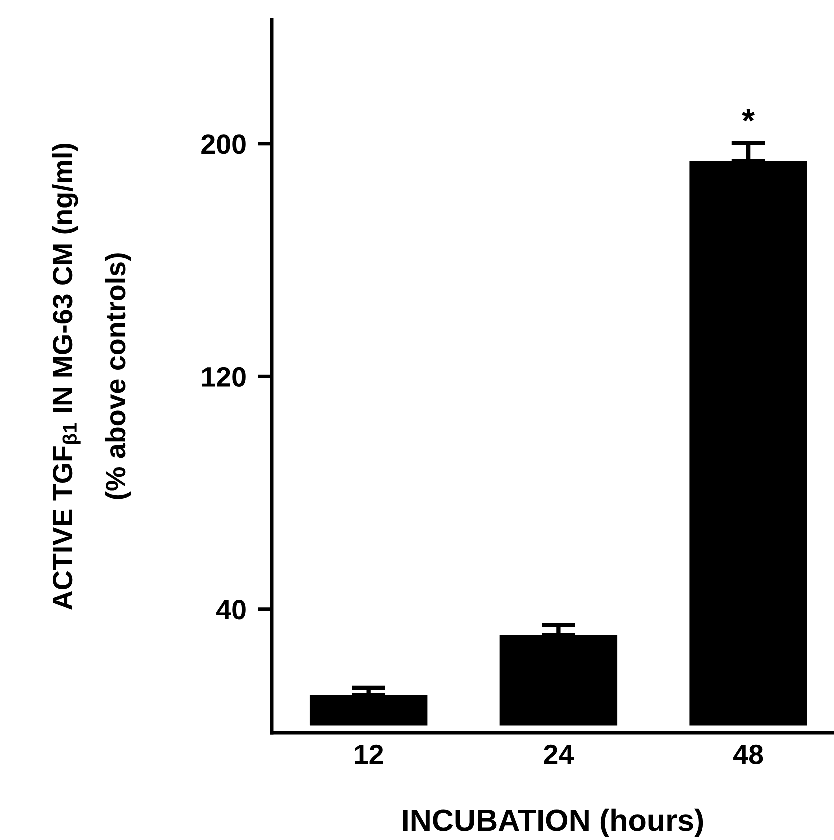  Describe the element at coordinates (749, 754) in the screenshot. I see `x-tick-label: 48` at that location.